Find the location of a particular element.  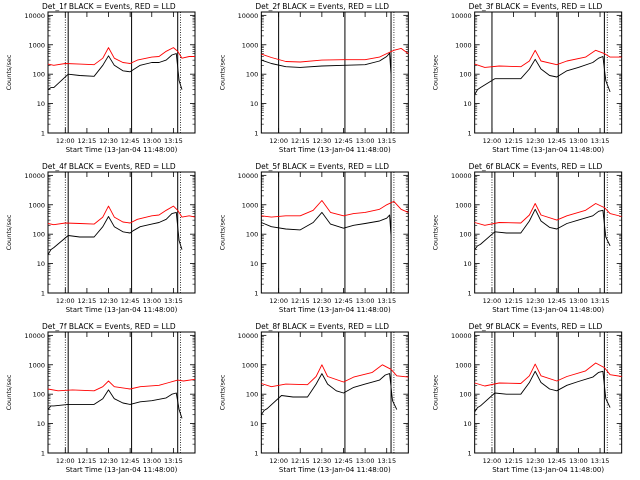

panel-title: Det_2f BLACK = Events, RED = LLD is located at coordinates (322, 6).